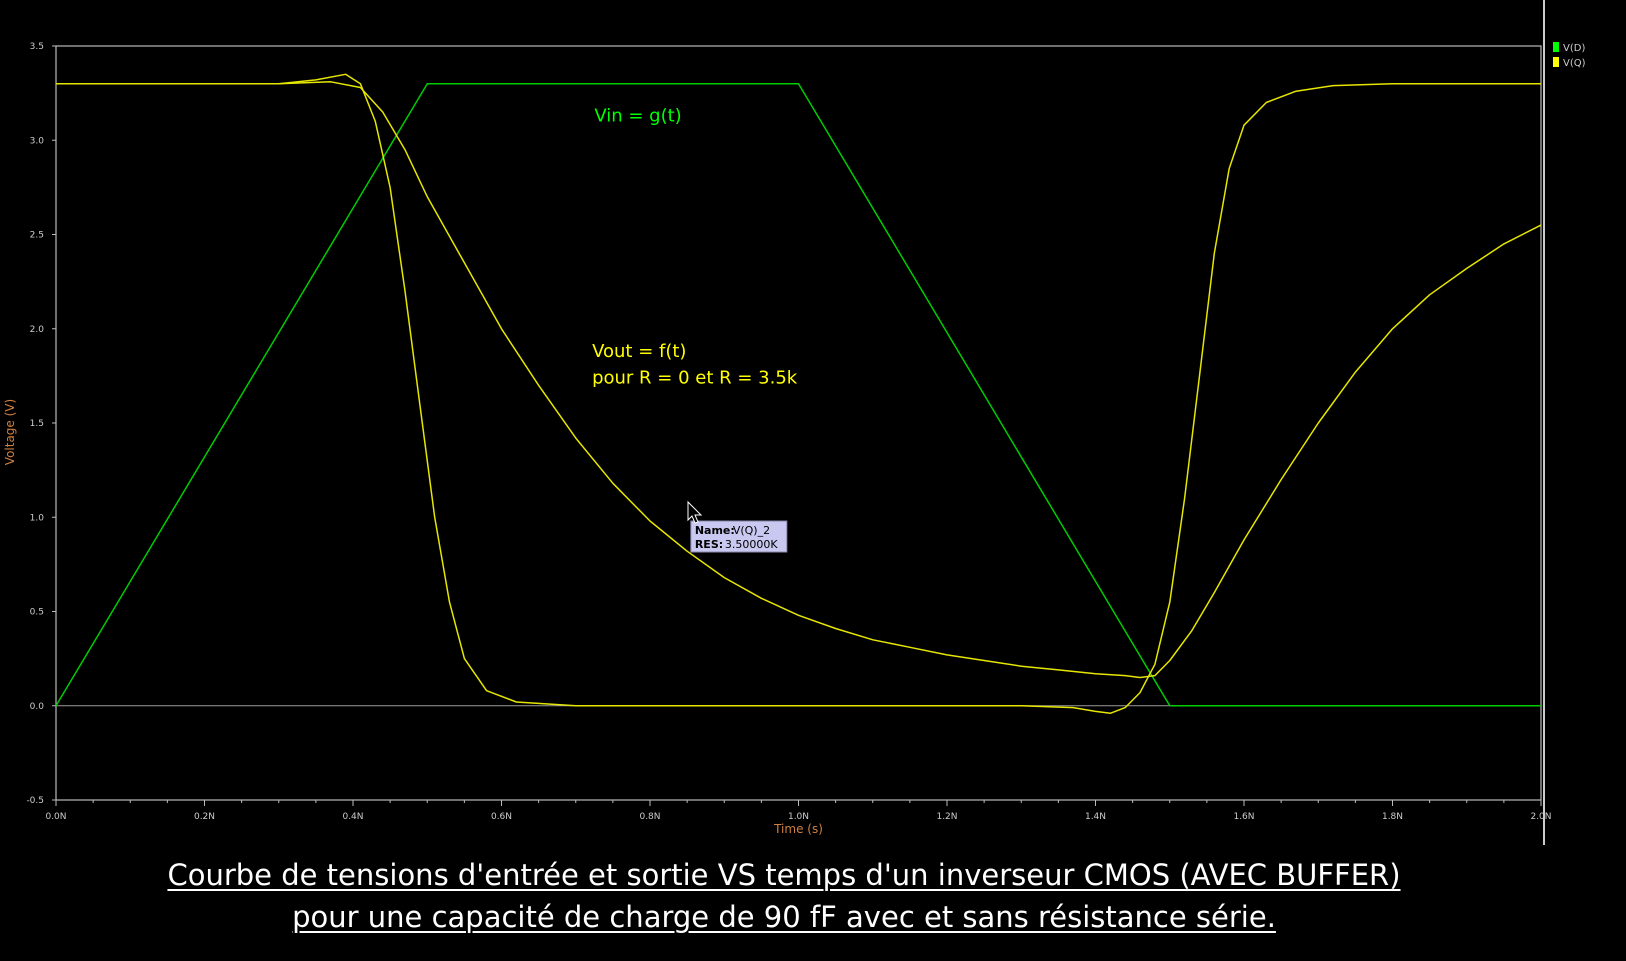 This screenshot has width=1626, height=961. Describe the element at coordinates (37, 424) in the screenshot. I see `y-tick-label: 1.5` at that location.